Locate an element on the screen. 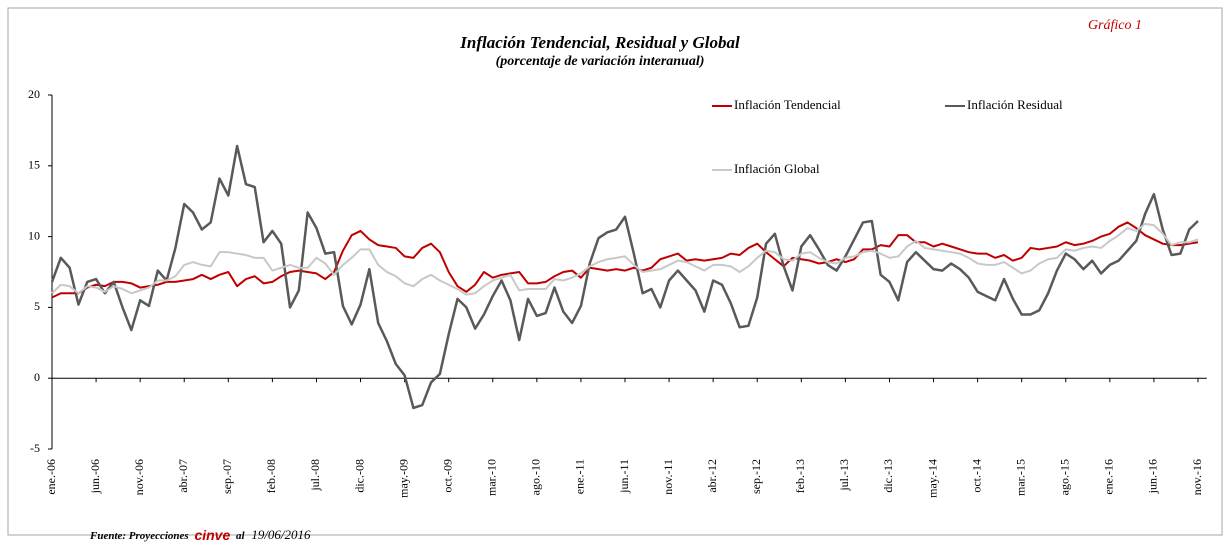  x-tick-label: oct.-14 is located at coordinates (976, 476).